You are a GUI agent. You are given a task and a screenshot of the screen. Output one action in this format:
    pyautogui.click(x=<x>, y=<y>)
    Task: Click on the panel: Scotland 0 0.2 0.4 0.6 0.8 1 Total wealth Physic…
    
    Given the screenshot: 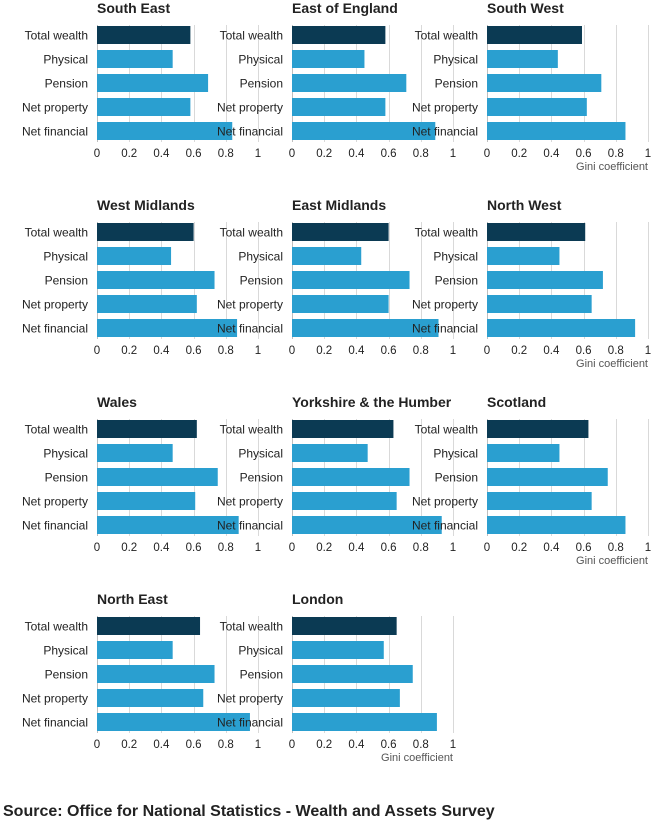 What is the action you would take?
    pyautogui.click(x=531, y=480)
    